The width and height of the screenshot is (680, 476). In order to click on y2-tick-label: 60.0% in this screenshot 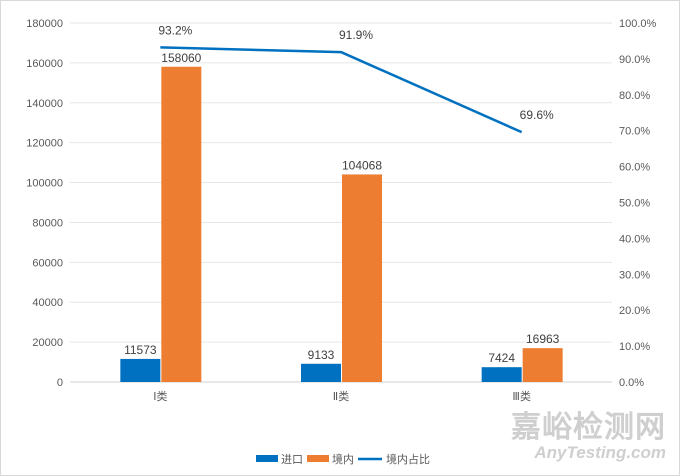, I will do `click(634, 168)`.